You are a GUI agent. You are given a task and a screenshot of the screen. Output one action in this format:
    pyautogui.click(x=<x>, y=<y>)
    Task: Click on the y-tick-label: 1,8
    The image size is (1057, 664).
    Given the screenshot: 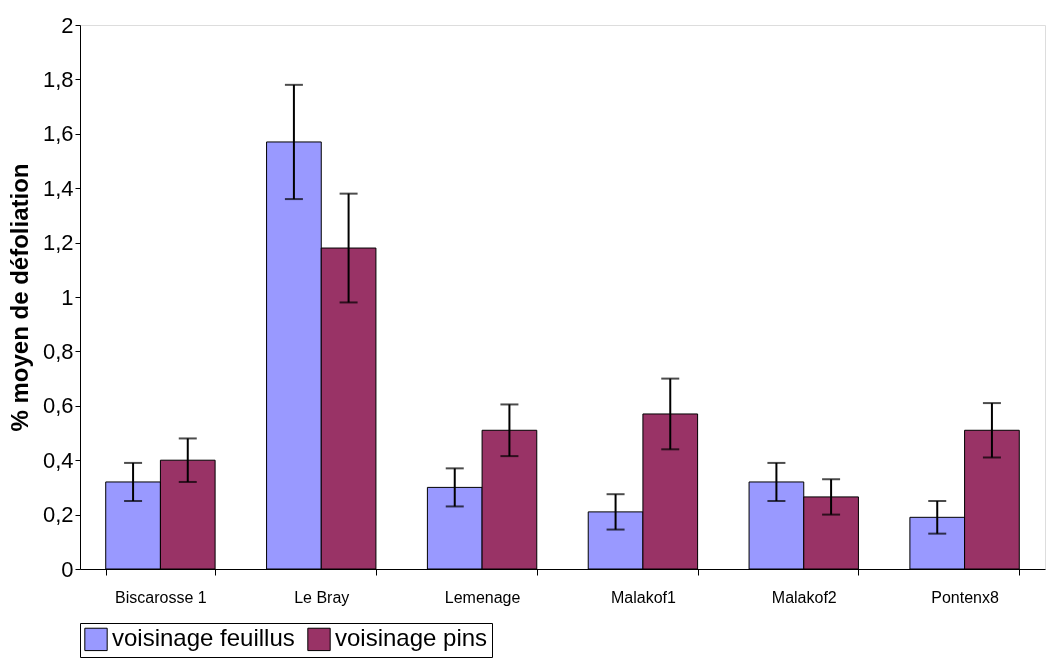 What is the action you would take?
    pyautogui.click(x=58, y=79)
    